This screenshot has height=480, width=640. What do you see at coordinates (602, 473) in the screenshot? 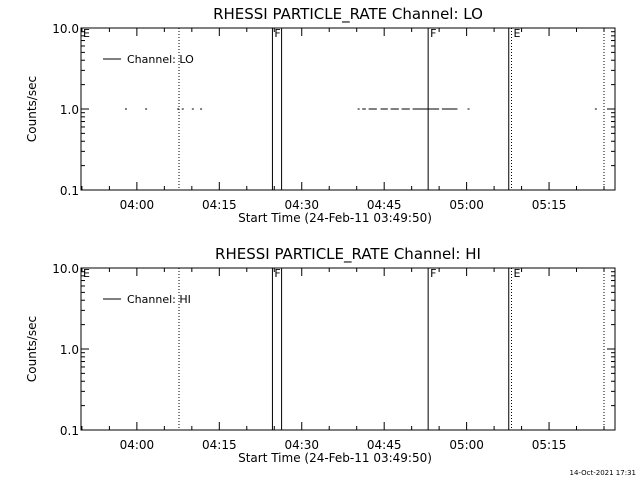
I see `generated-timestamp: 14-Oct-2021 17:31` at bounding box center [602, 473].